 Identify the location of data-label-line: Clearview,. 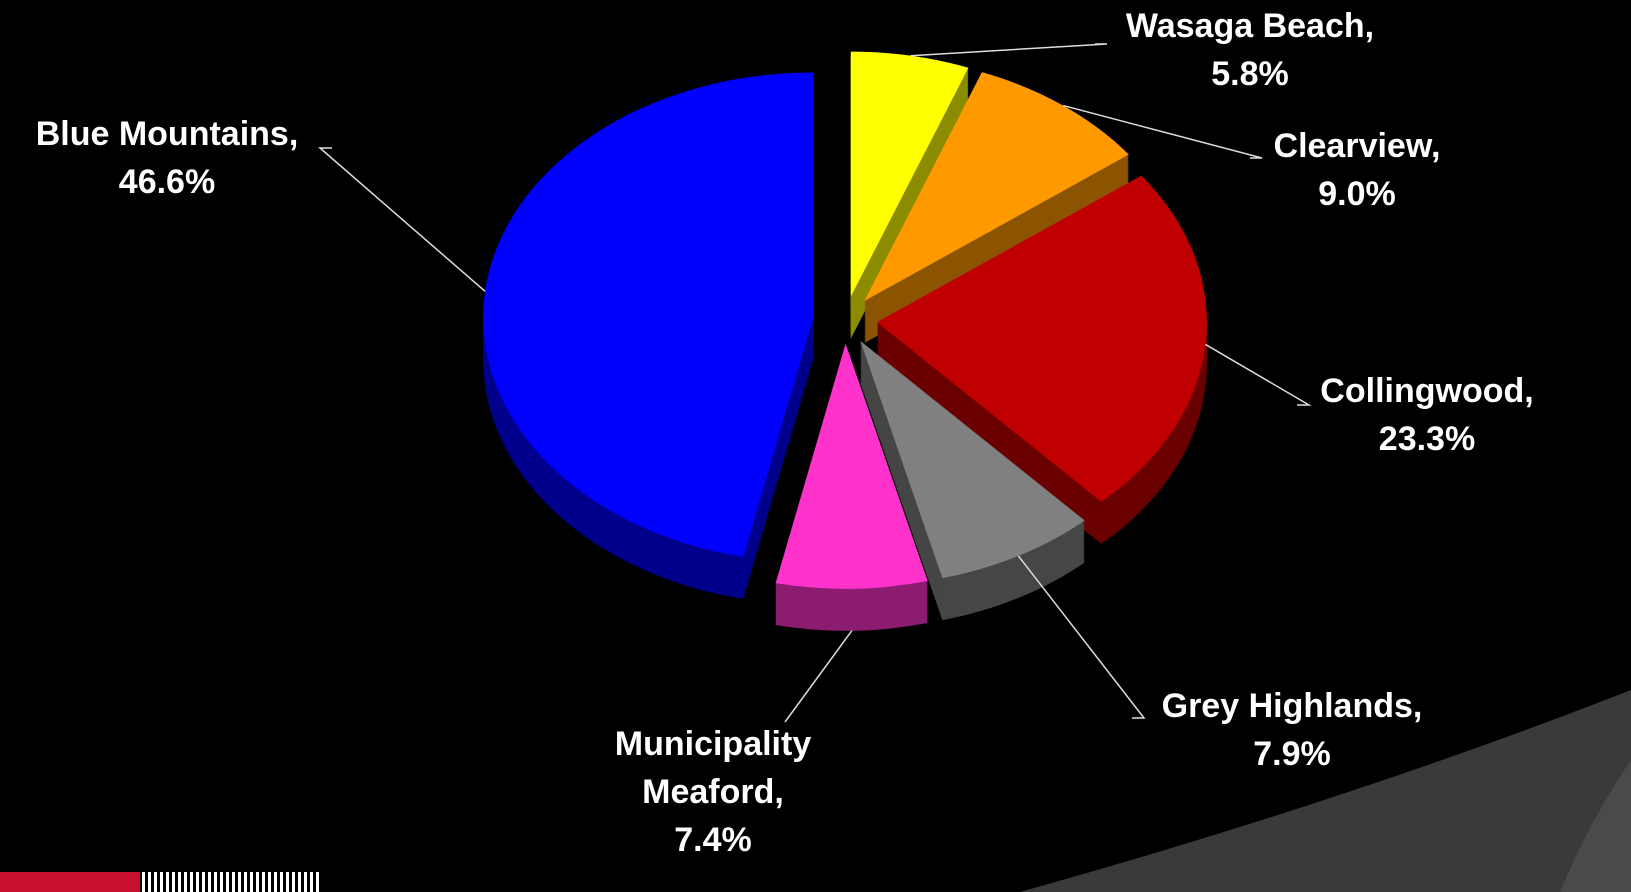
(1357, 146).